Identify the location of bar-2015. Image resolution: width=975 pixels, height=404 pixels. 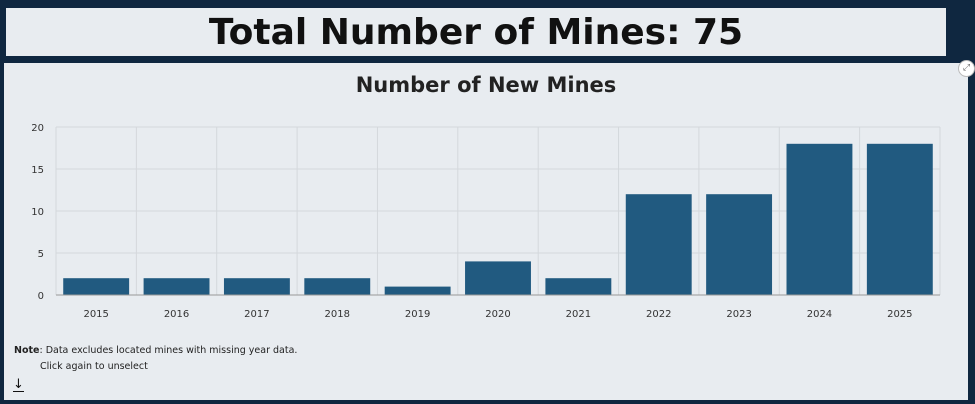
(96, 286).